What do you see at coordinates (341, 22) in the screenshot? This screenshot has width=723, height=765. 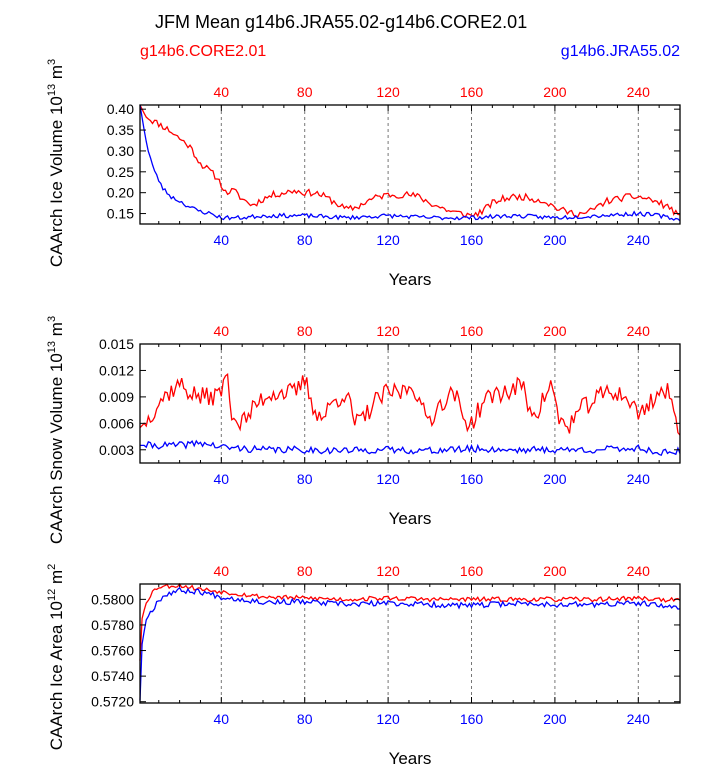 I see `chart-title: JFM Mean g14b6.JRA55.02-g14b6.CORE2.01` at bounding box center [341, 22].